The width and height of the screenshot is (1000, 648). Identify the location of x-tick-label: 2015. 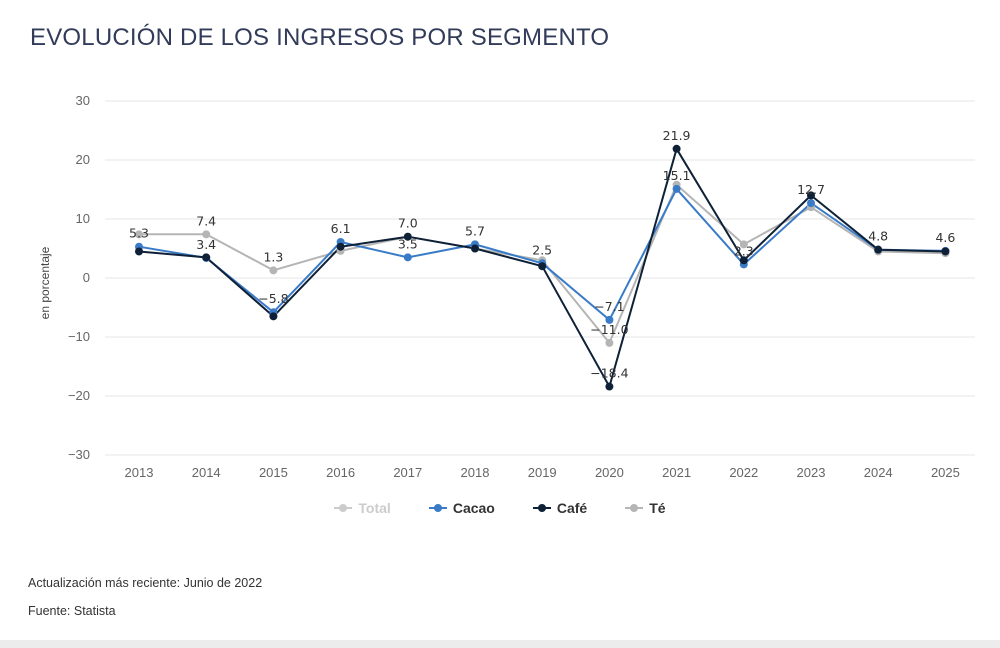
(273, 472).